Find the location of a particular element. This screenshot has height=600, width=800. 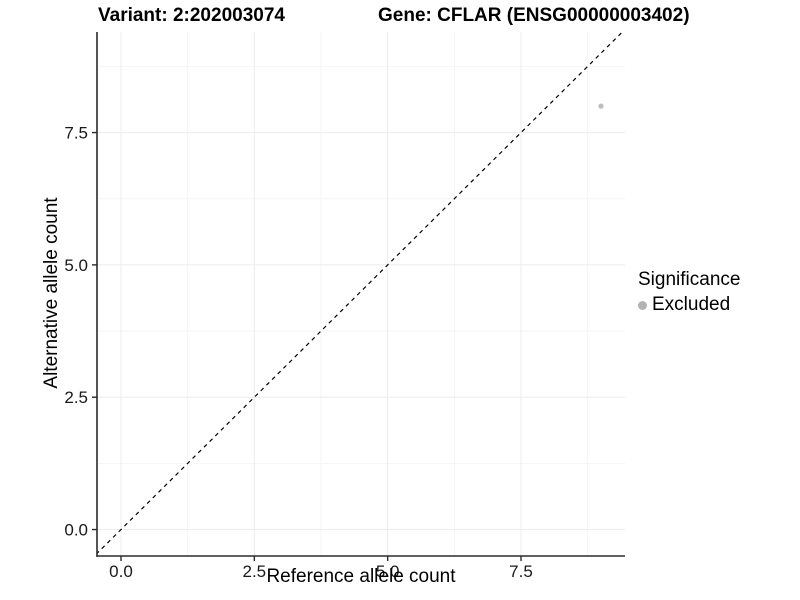

y-axis-title: Alternative allele count is located at coordinates (51, 293).